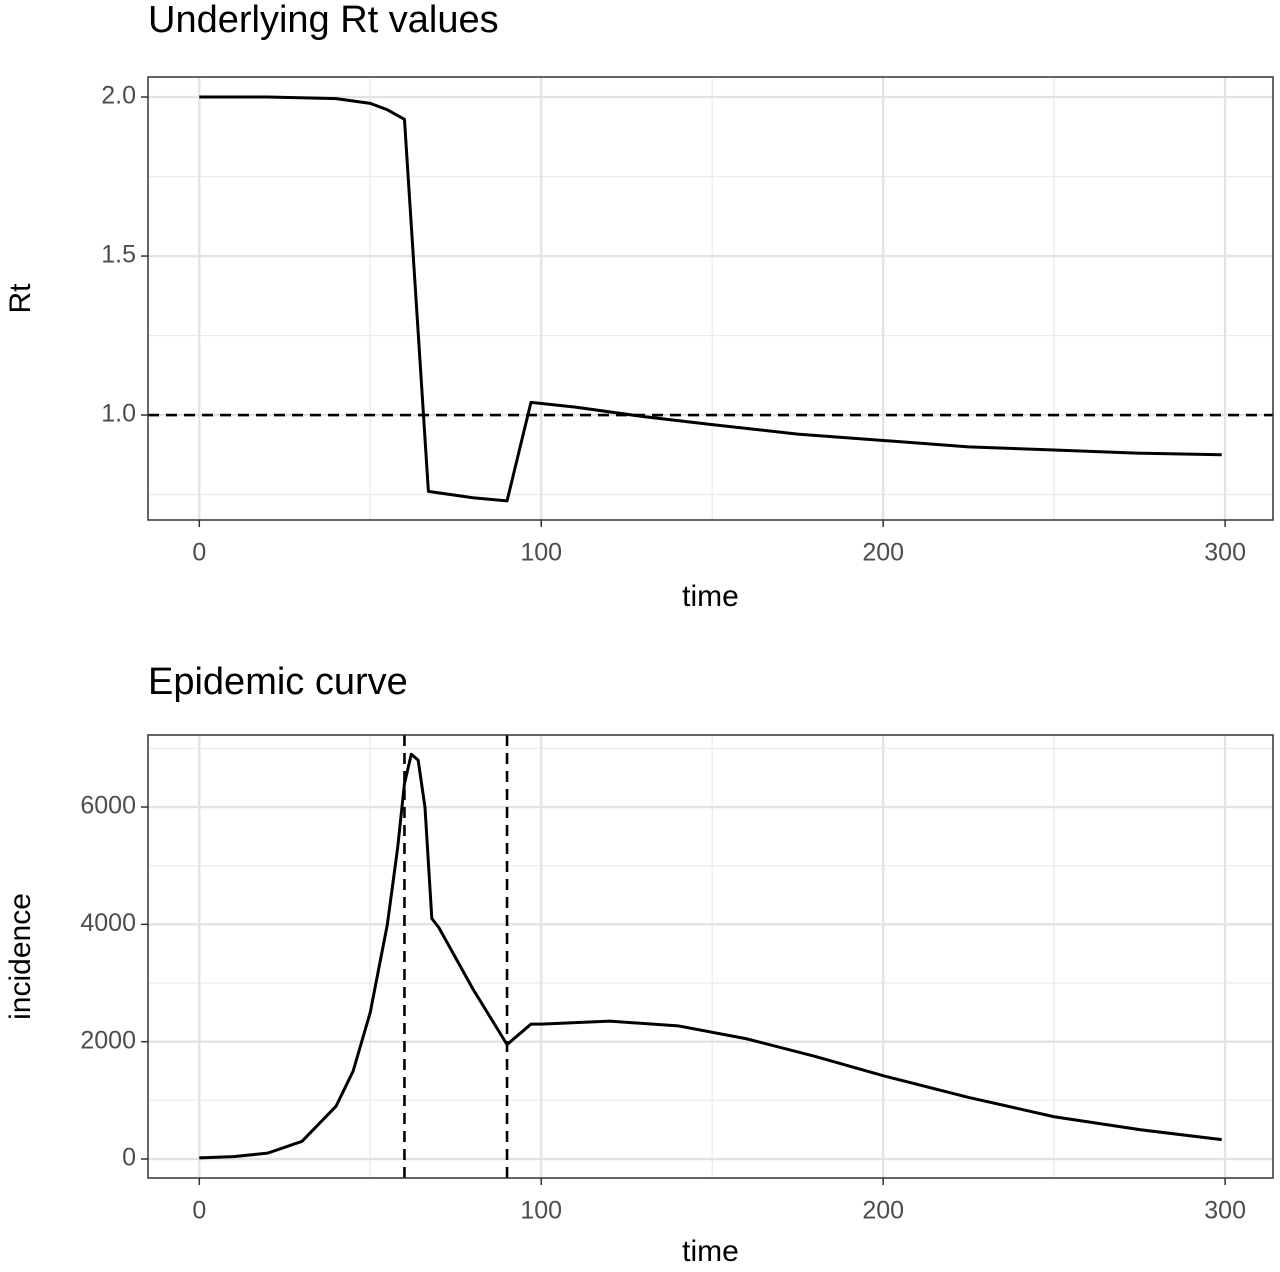  Describe the element at coordinates (118, 255) in the screenshot. I see `y-tick-label: 1.5` at that location.